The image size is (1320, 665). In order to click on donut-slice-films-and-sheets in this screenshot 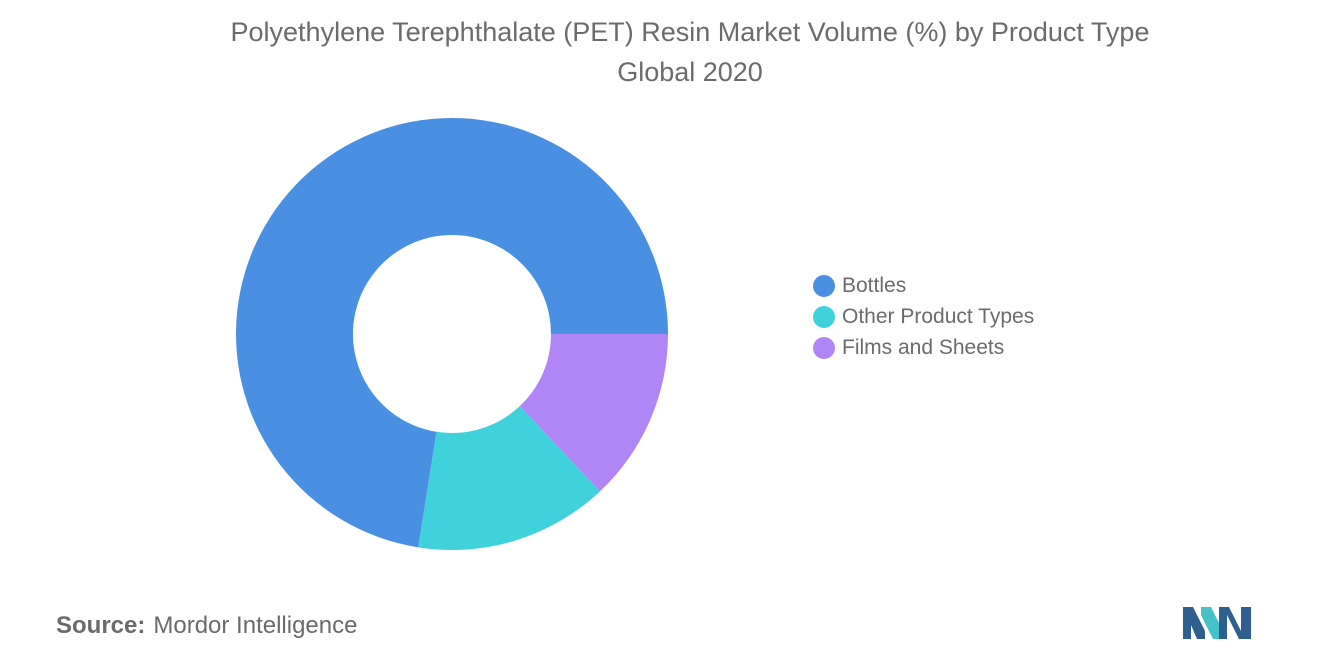, I will do `click(593, 413)`.